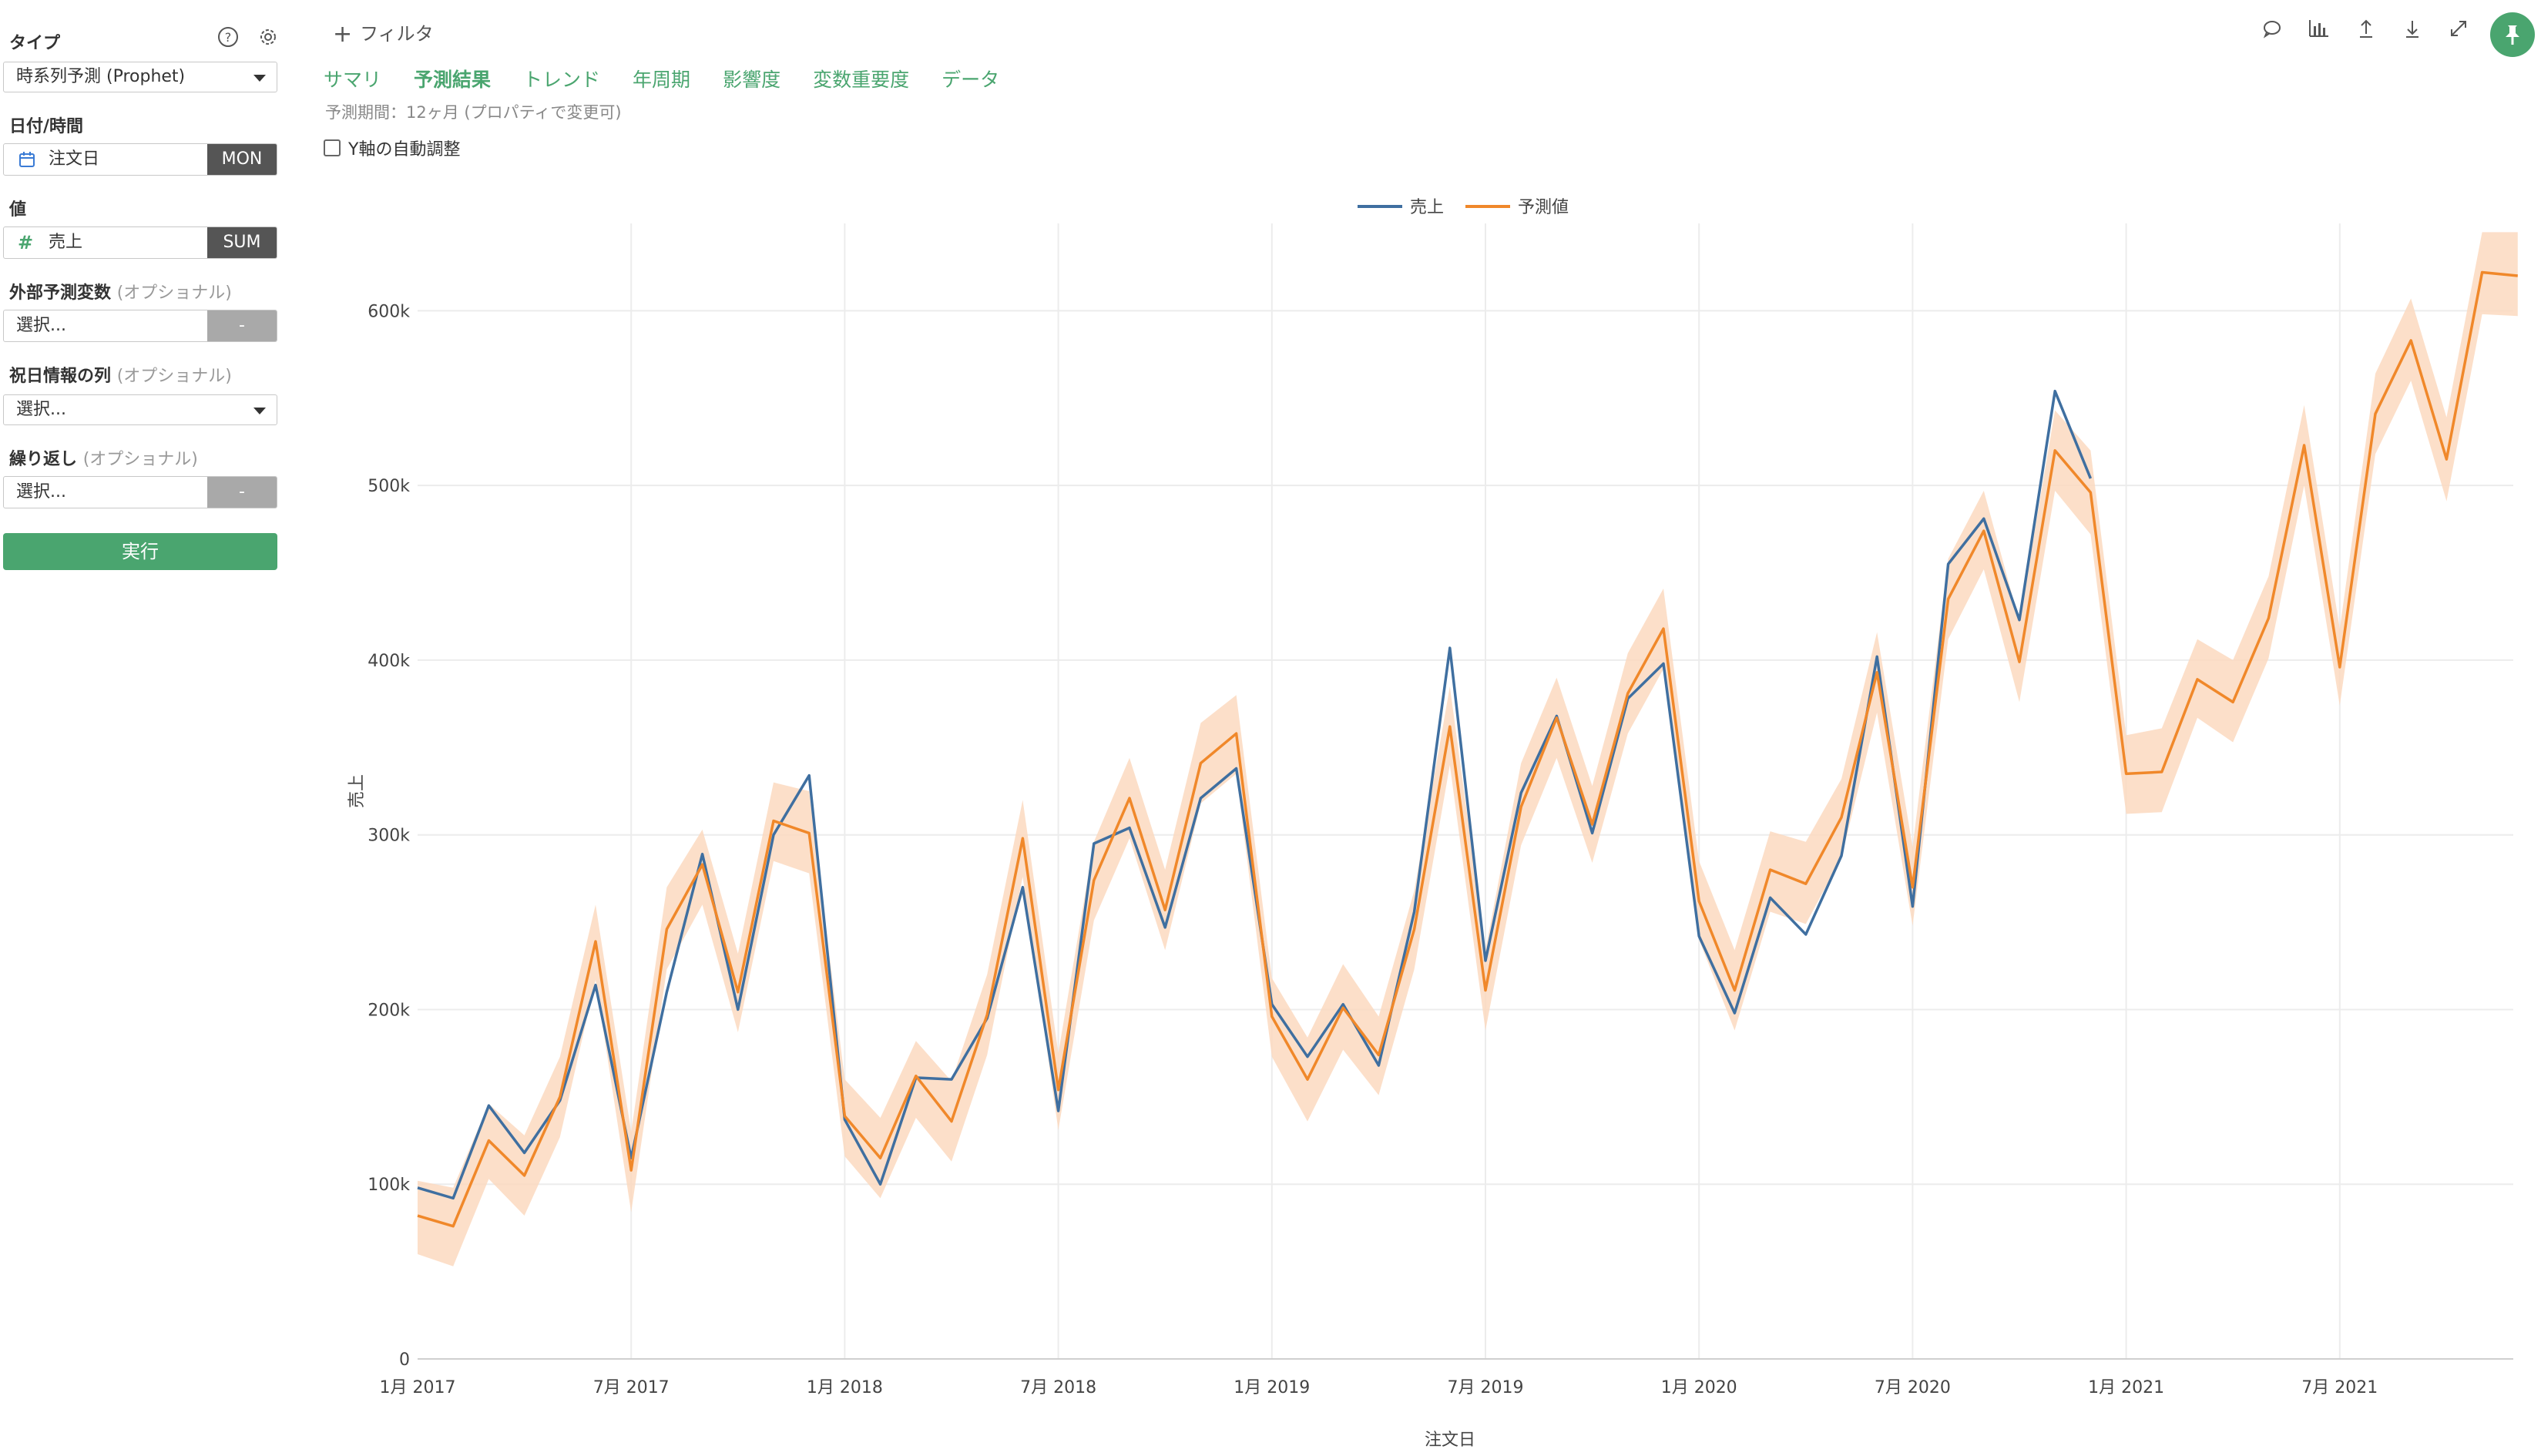 This screenshot has width=2541, height=1456. What do you see at coordinates (174, 376) in the screenshot?
I see `holiday-optional: (オプショナル)` at bounding box center [174, 376].